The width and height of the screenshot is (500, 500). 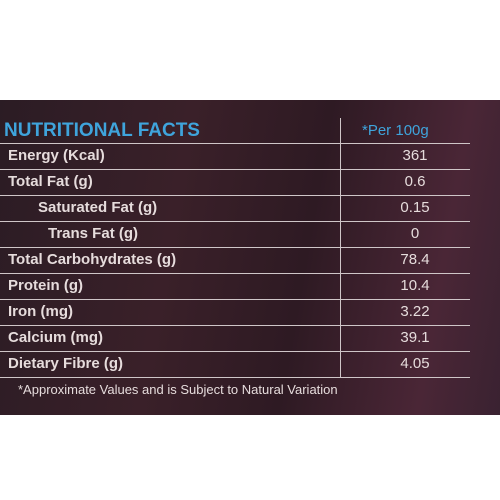 What do you see at coordinates (40, 311) in the screenshot?
I see `nutrient-name: Iron (mg)` at bounding box center [40, 311].